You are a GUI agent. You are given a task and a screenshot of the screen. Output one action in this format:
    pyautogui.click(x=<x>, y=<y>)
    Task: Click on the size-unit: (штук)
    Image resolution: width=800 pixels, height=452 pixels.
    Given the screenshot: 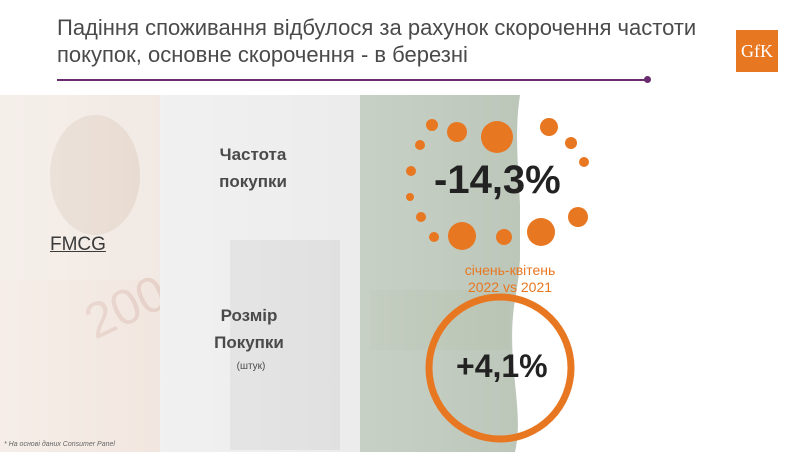 What is the action you would take?
    pyautogui.click(x=251, y=366)
    